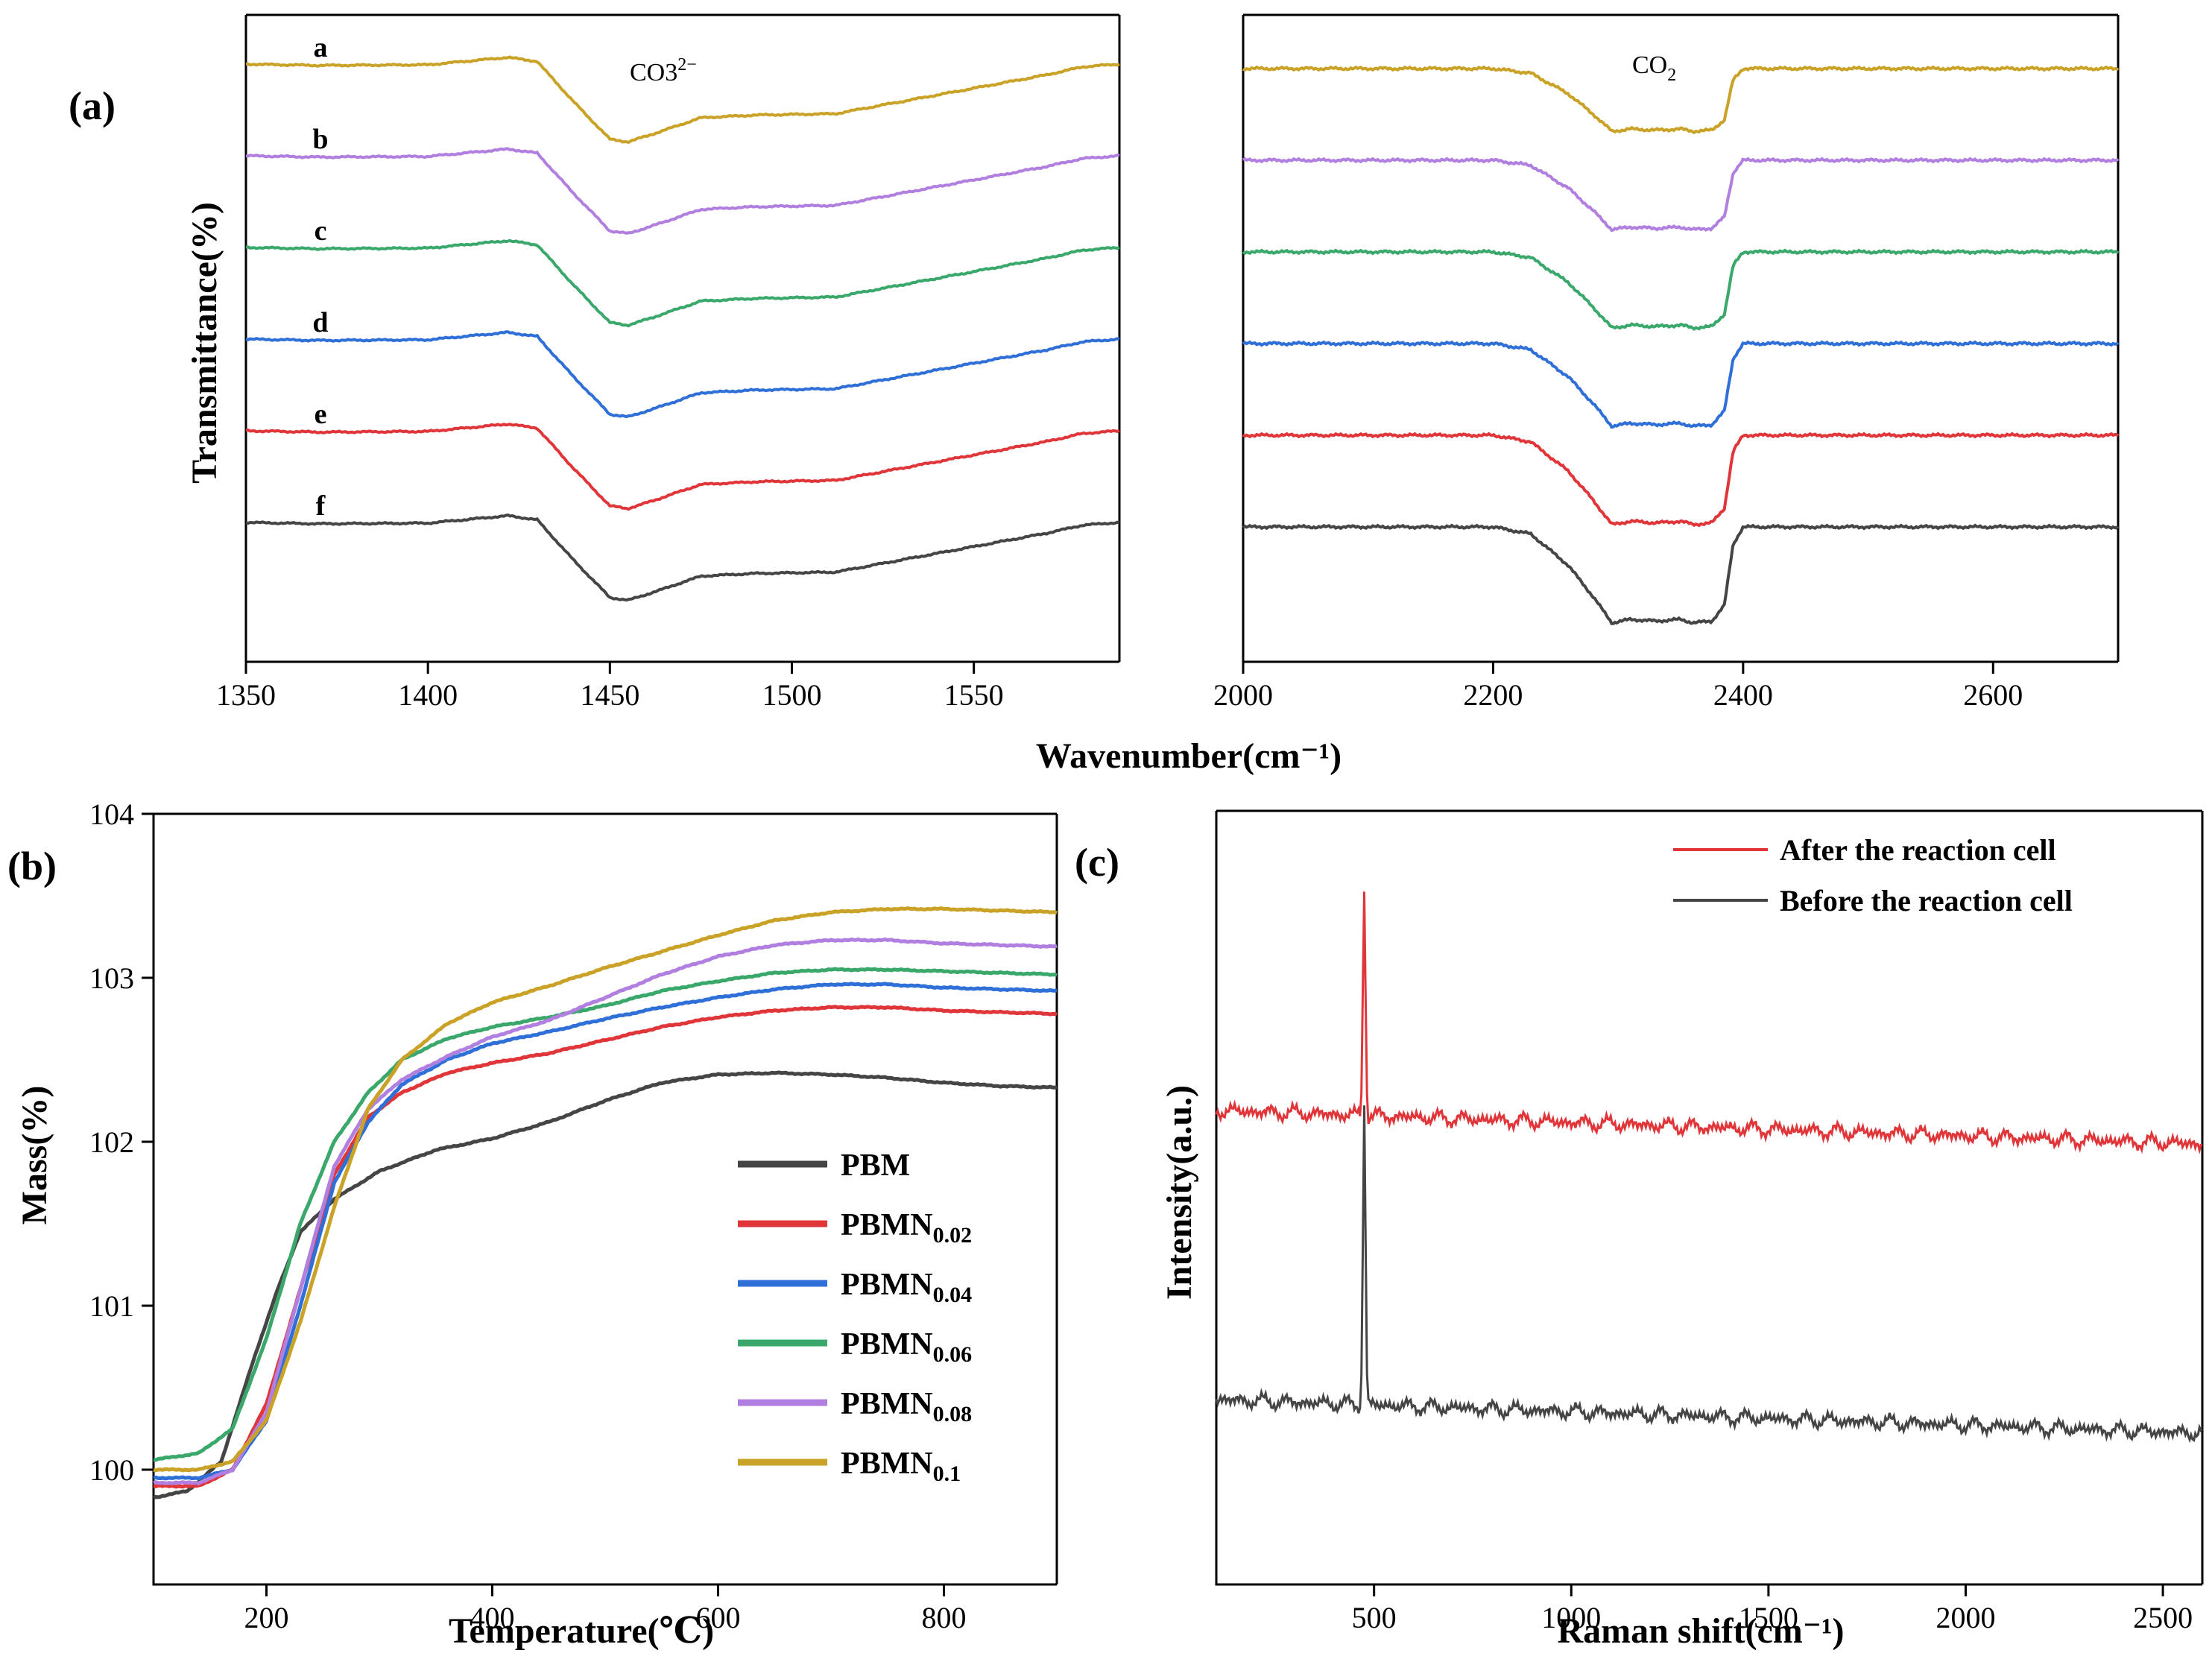  I want to click on carbonate-annotation: CO32−, so click(663, 70).